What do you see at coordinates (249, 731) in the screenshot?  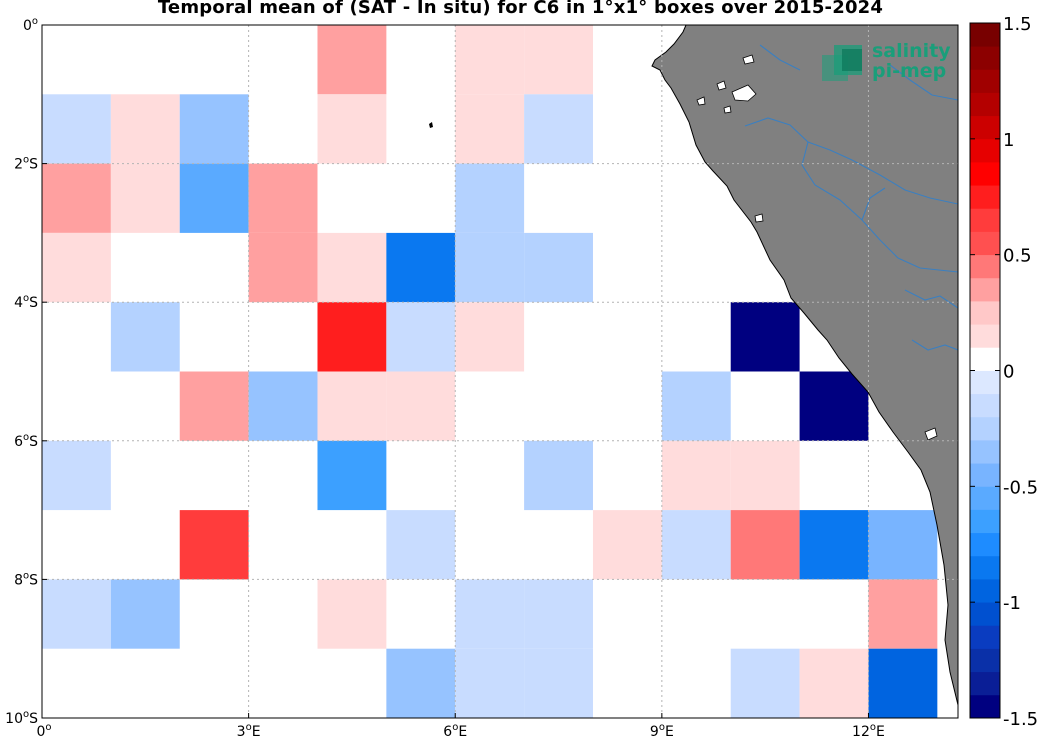 I see `tick-label: 3oE` at bounding box center [249, 731].